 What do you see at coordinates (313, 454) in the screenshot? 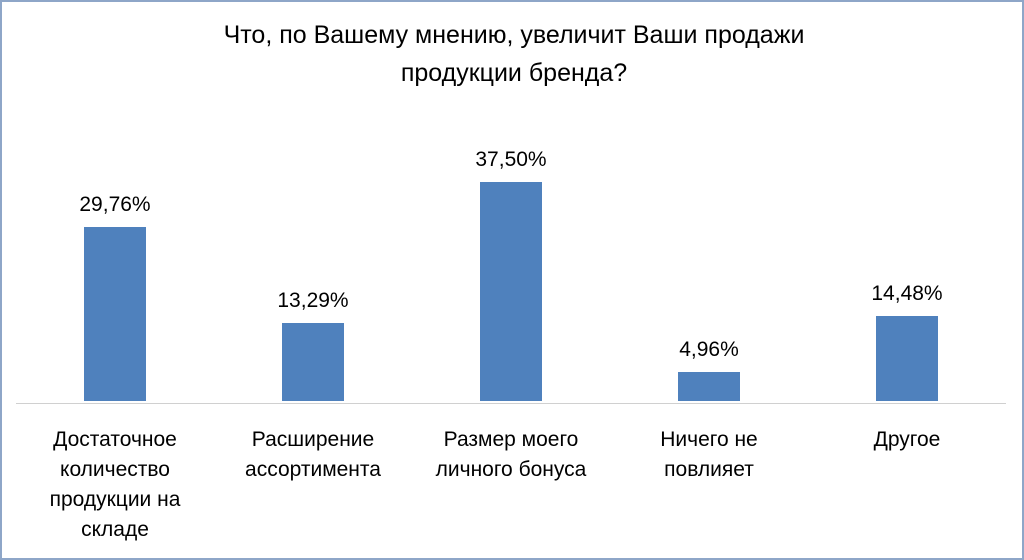
I see `x-tick-label: Расширение ассортимента` at bounding box center [313, 454].